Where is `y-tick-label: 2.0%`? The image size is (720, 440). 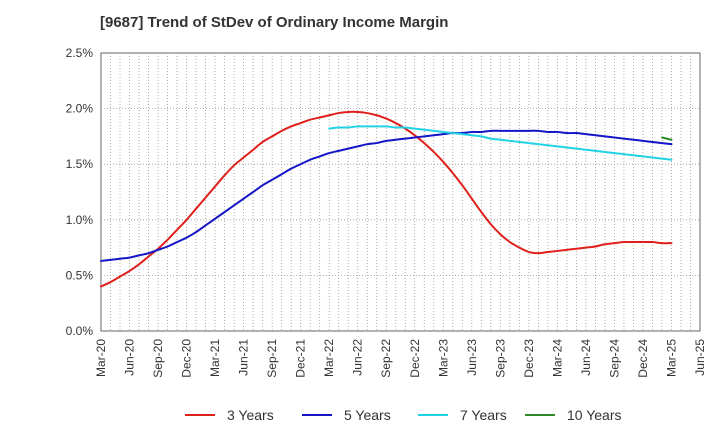 y-tick-label: 2.0% is located at coordinates (80, 109).